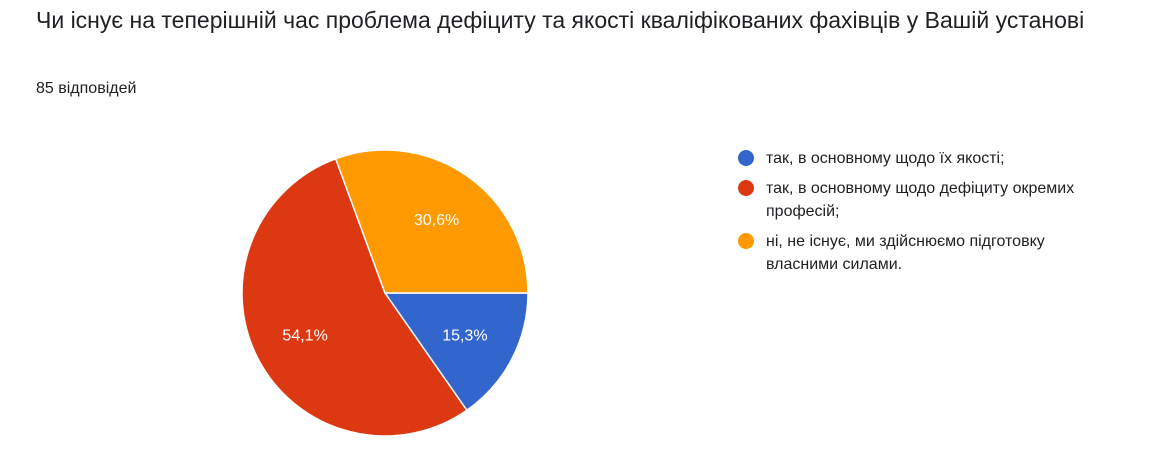  I want to click on legend-item: так, в основному щодо їх якості;, so click(938, 160).